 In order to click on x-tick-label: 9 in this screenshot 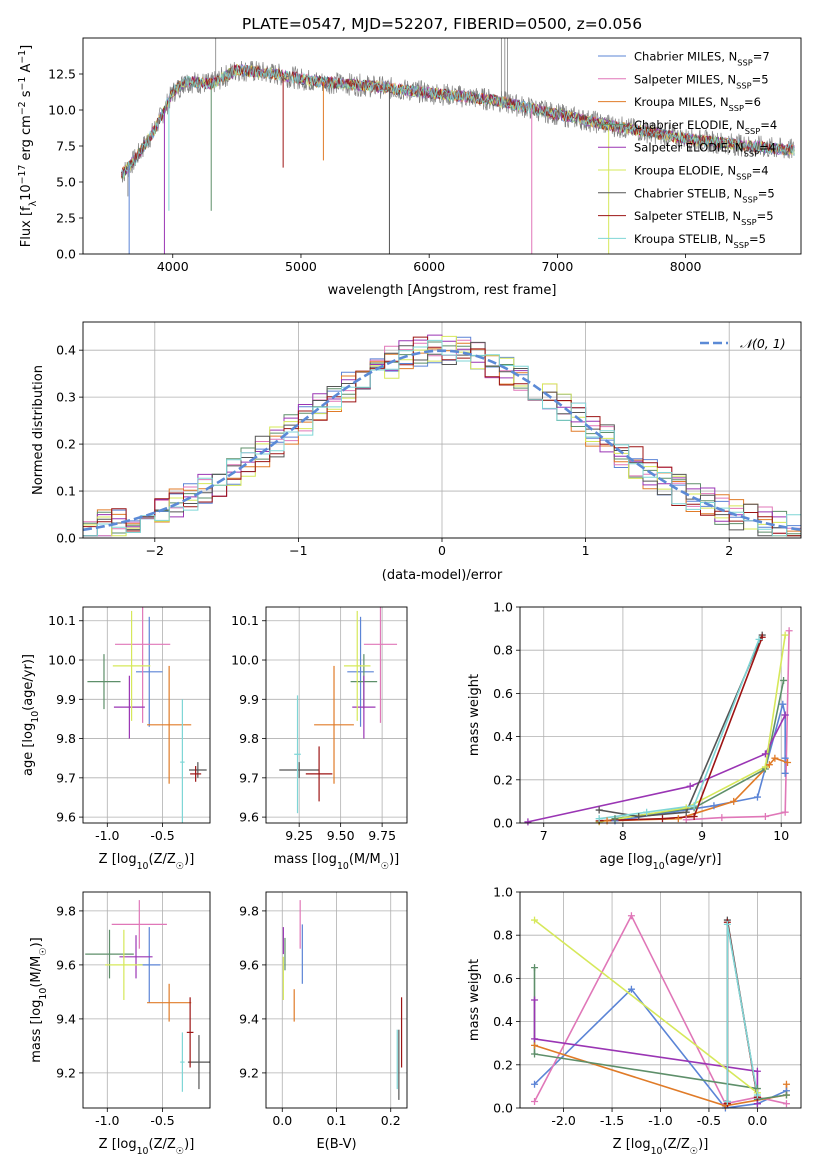, I will do `click(702, 835)`.